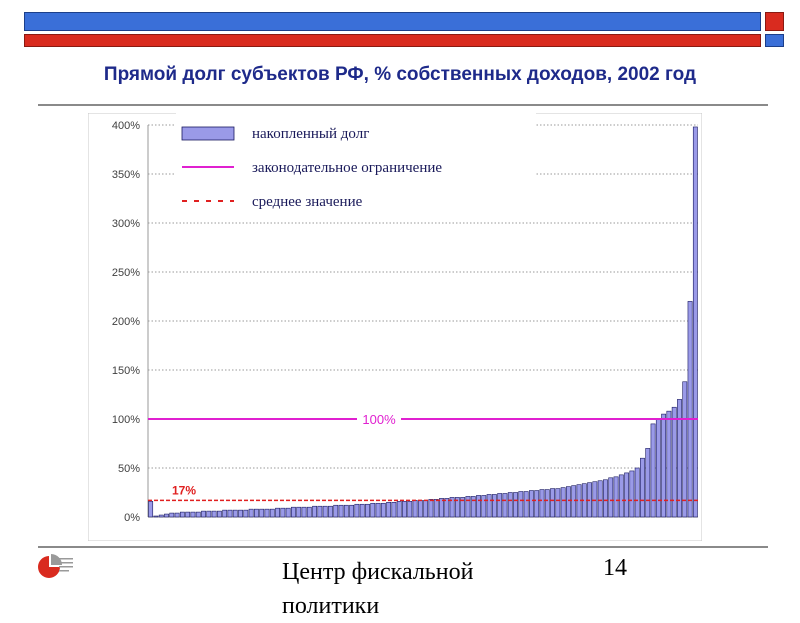  Describe the element at coordinates (132, 518) in the screenshot. I see `y-tick-label: 0%` at that location.